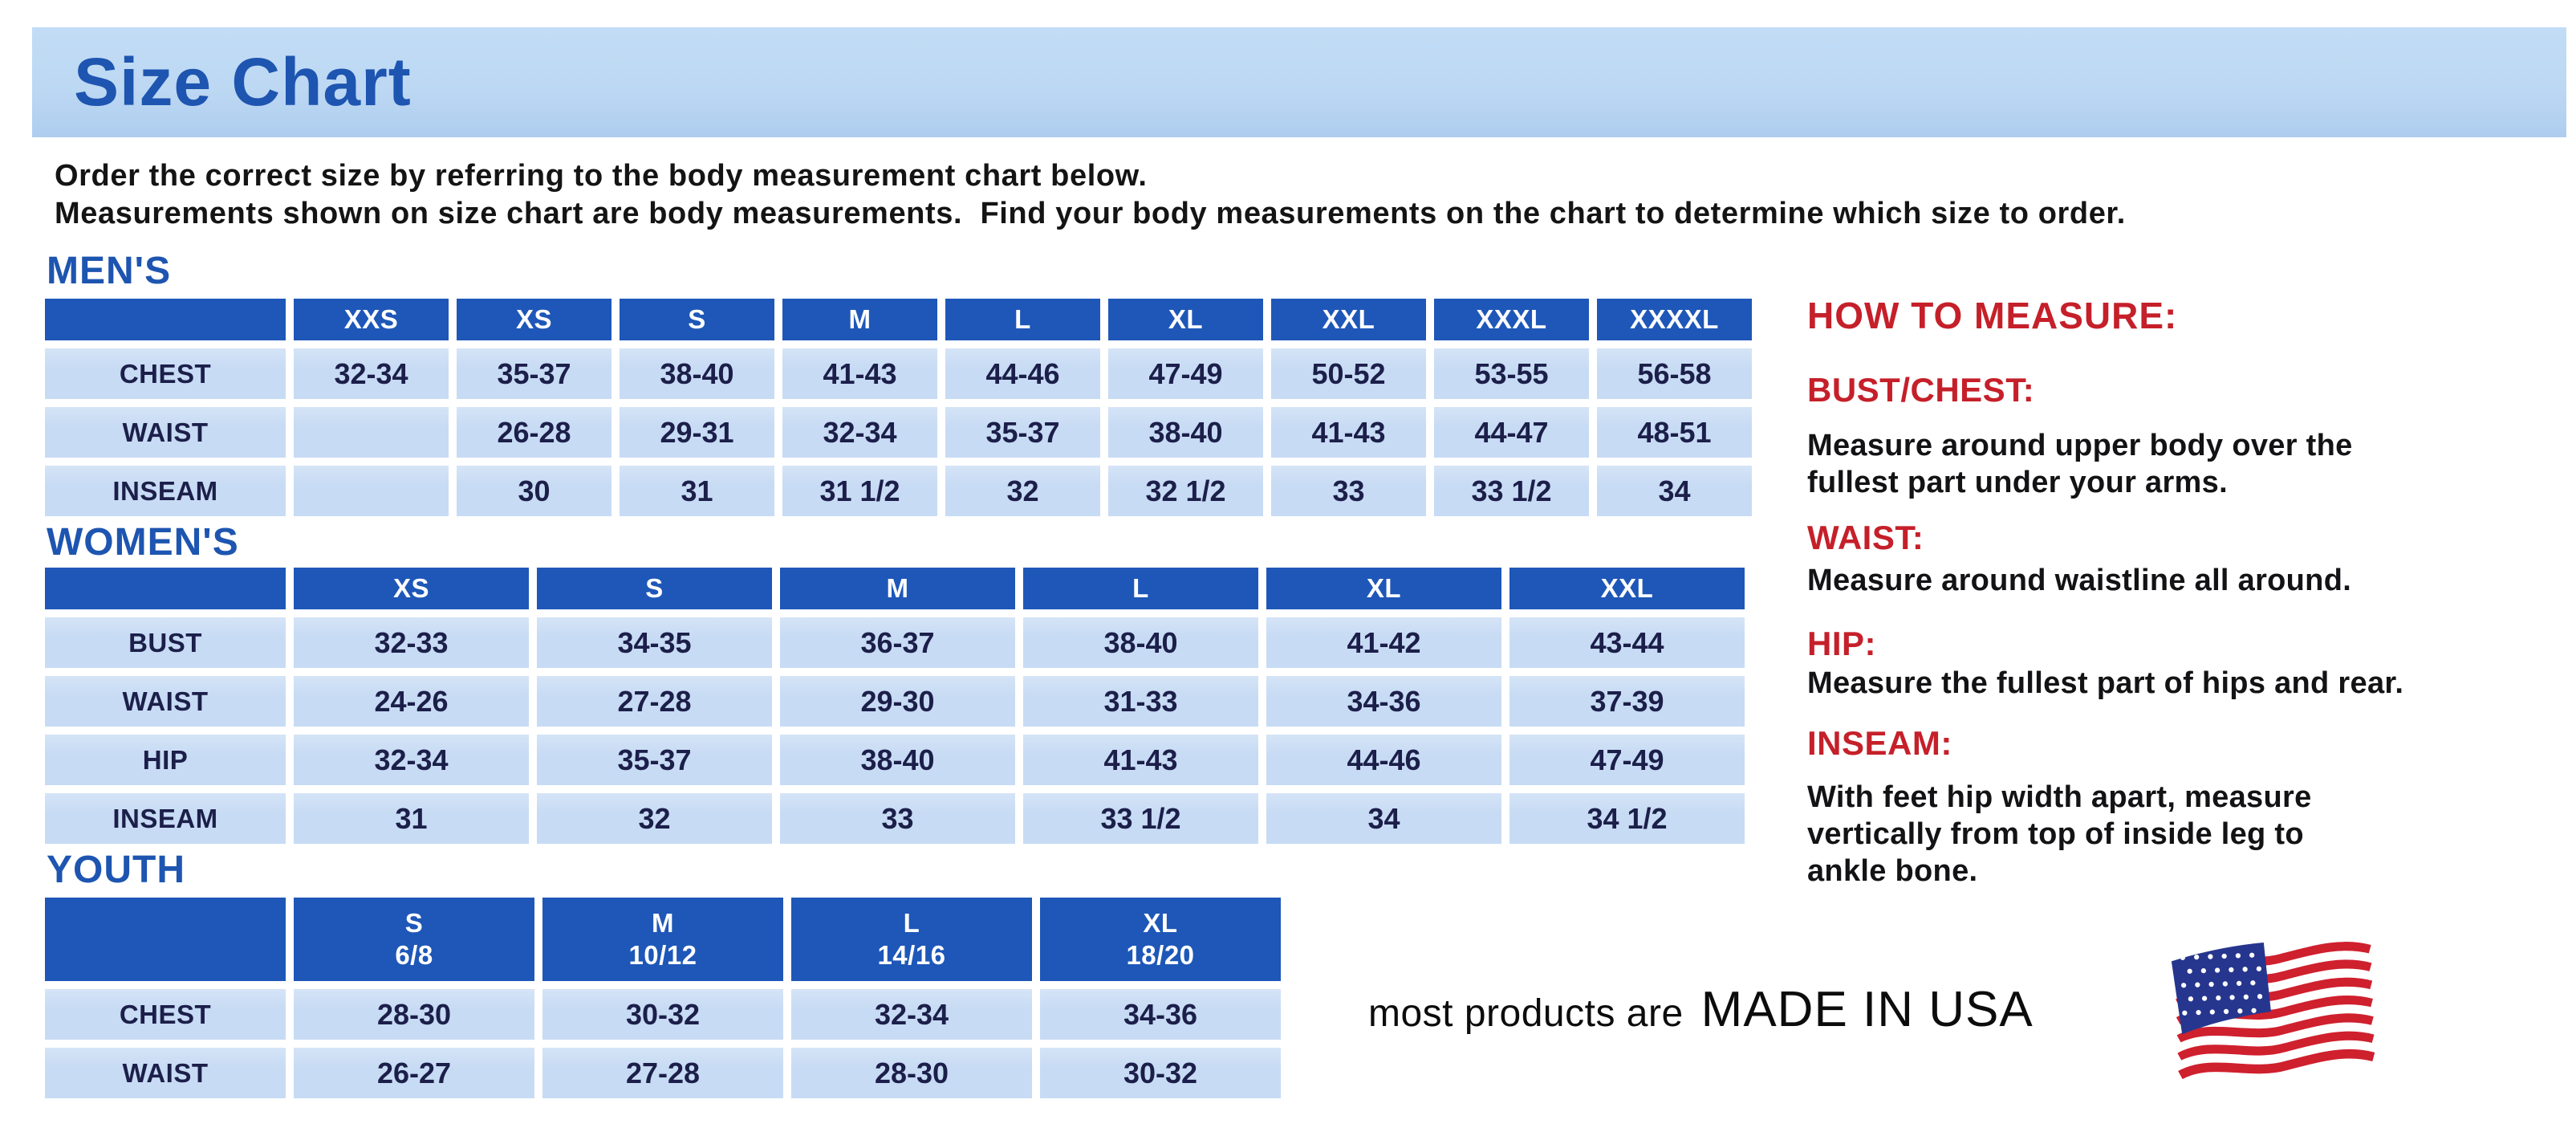 This screenshot has width=2576, height=1132. Describe the element at coordinates (1992, 315) in the screenshot. I see `how-to-measure-title: HOW TO MEASURE:` at that location.